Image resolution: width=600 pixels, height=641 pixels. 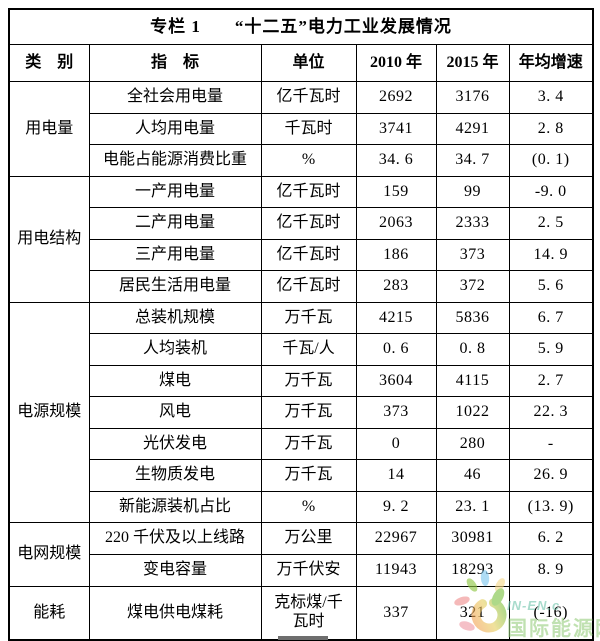 What do you see at coordinates (472, 128) in the screenshot?
I see `value-2015-cell: 4291` at bounding box center [472, 128].